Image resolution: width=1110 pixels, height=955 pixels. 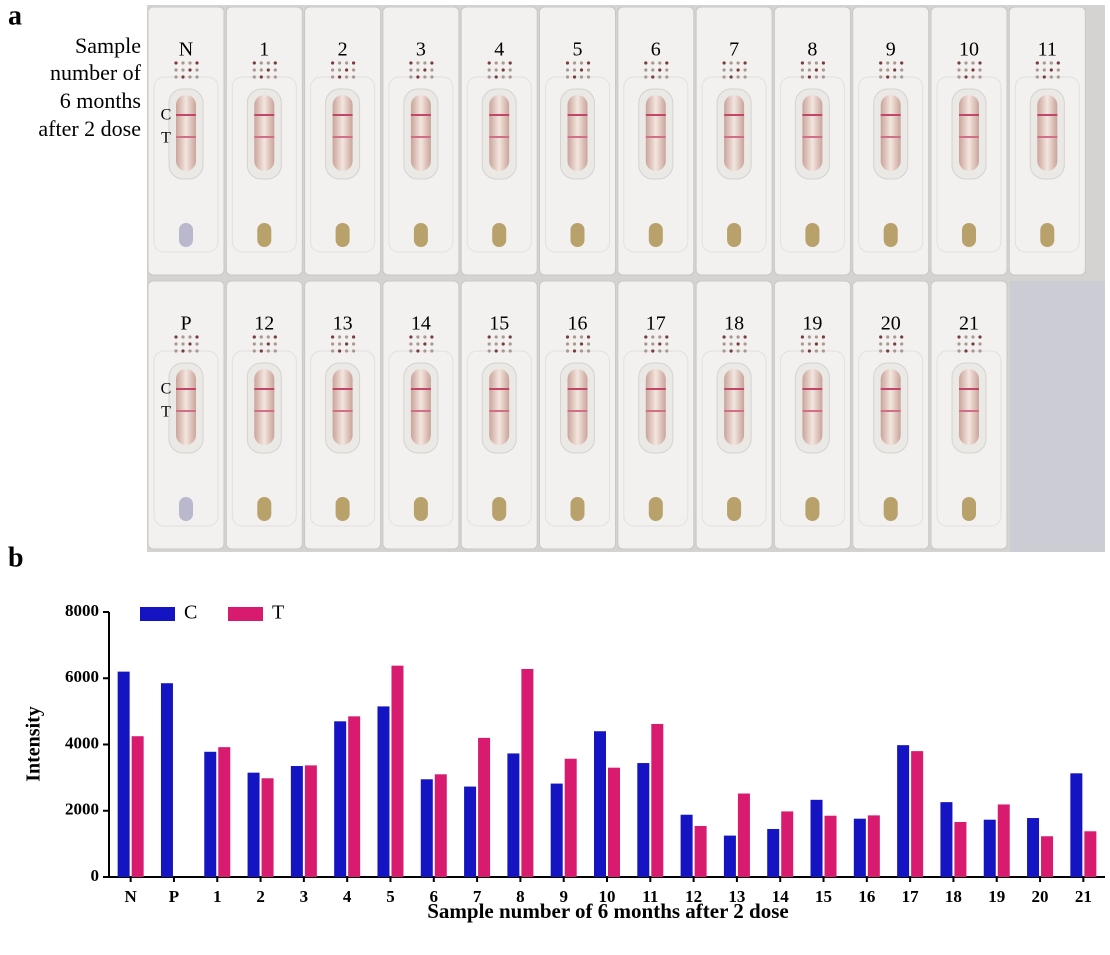 What do you see at coordinates (245, 614) in the screenshot?
I see `legend-swatch` at bounding box center [245, 614].